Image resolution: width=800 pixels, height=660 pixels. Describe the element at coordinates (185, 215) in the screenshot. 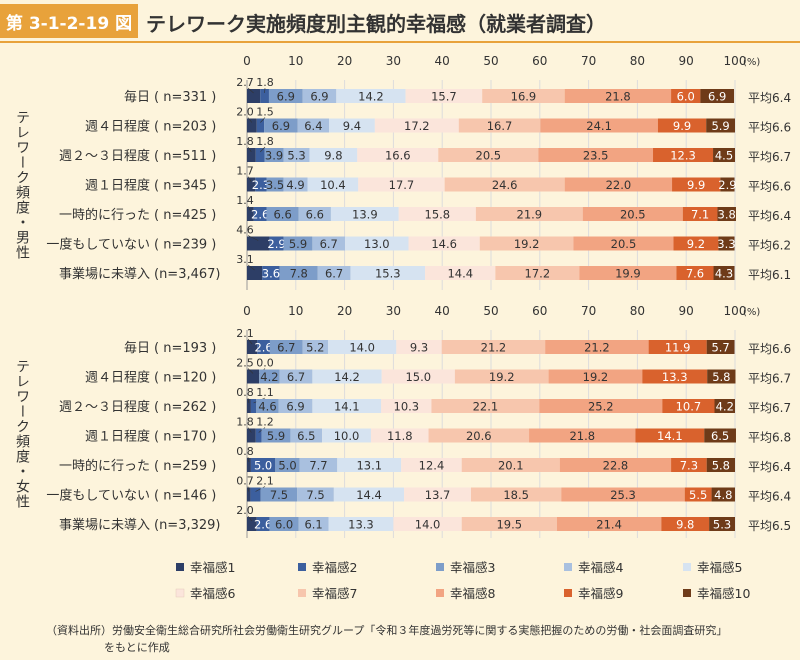

I see `category-n: ( n=425 )` at that location.